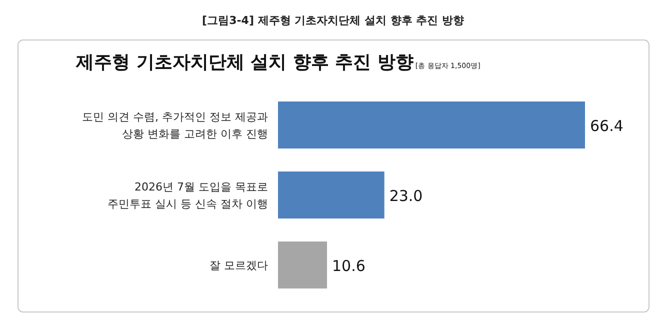  What do you see at coordinates (239, 265) in the screenshot?
I see `y-tick-label: 잘 모르겠다` at bounding box center [239, 265].